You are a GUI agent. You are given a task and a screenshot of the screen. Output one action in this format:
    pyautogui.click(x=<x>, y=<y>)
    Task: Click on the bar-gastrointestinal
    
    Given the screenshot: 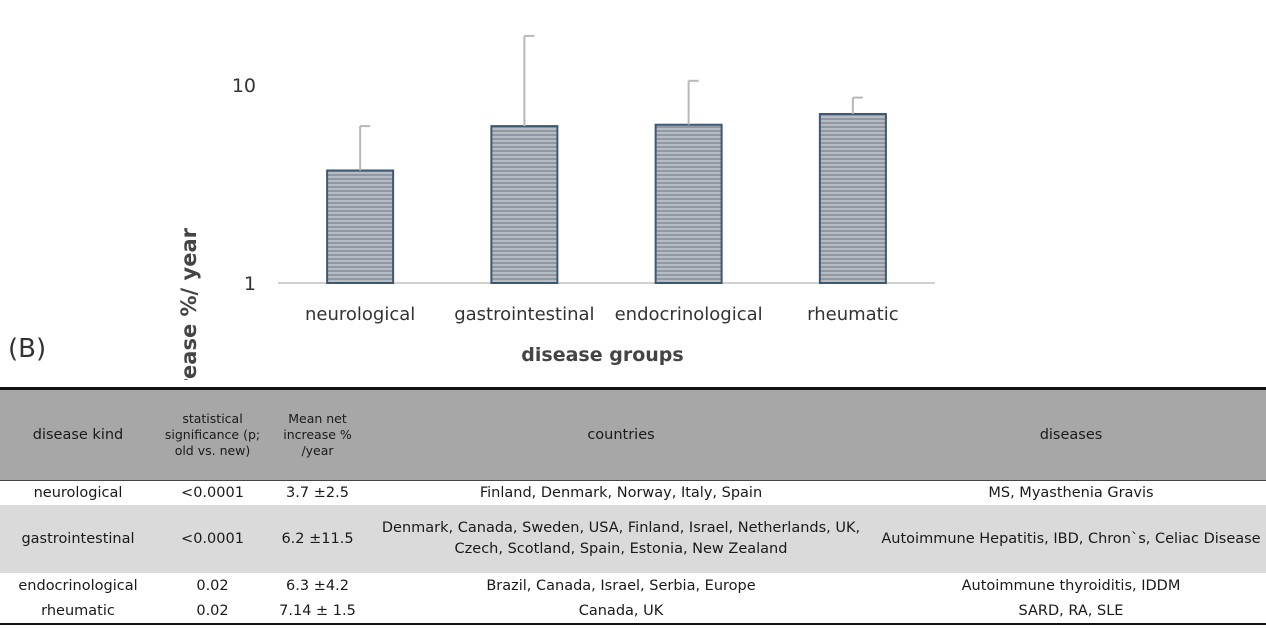 What is the action you would take?
    pyautogui.click(x=524, y=204)
    